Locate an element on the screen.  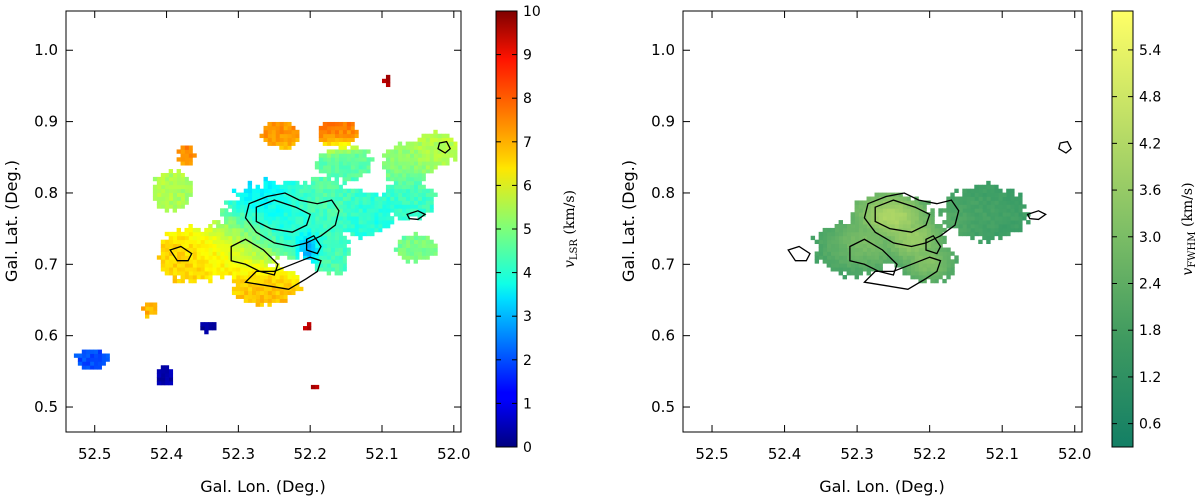
contour-line is located at coordinates (416, 215).